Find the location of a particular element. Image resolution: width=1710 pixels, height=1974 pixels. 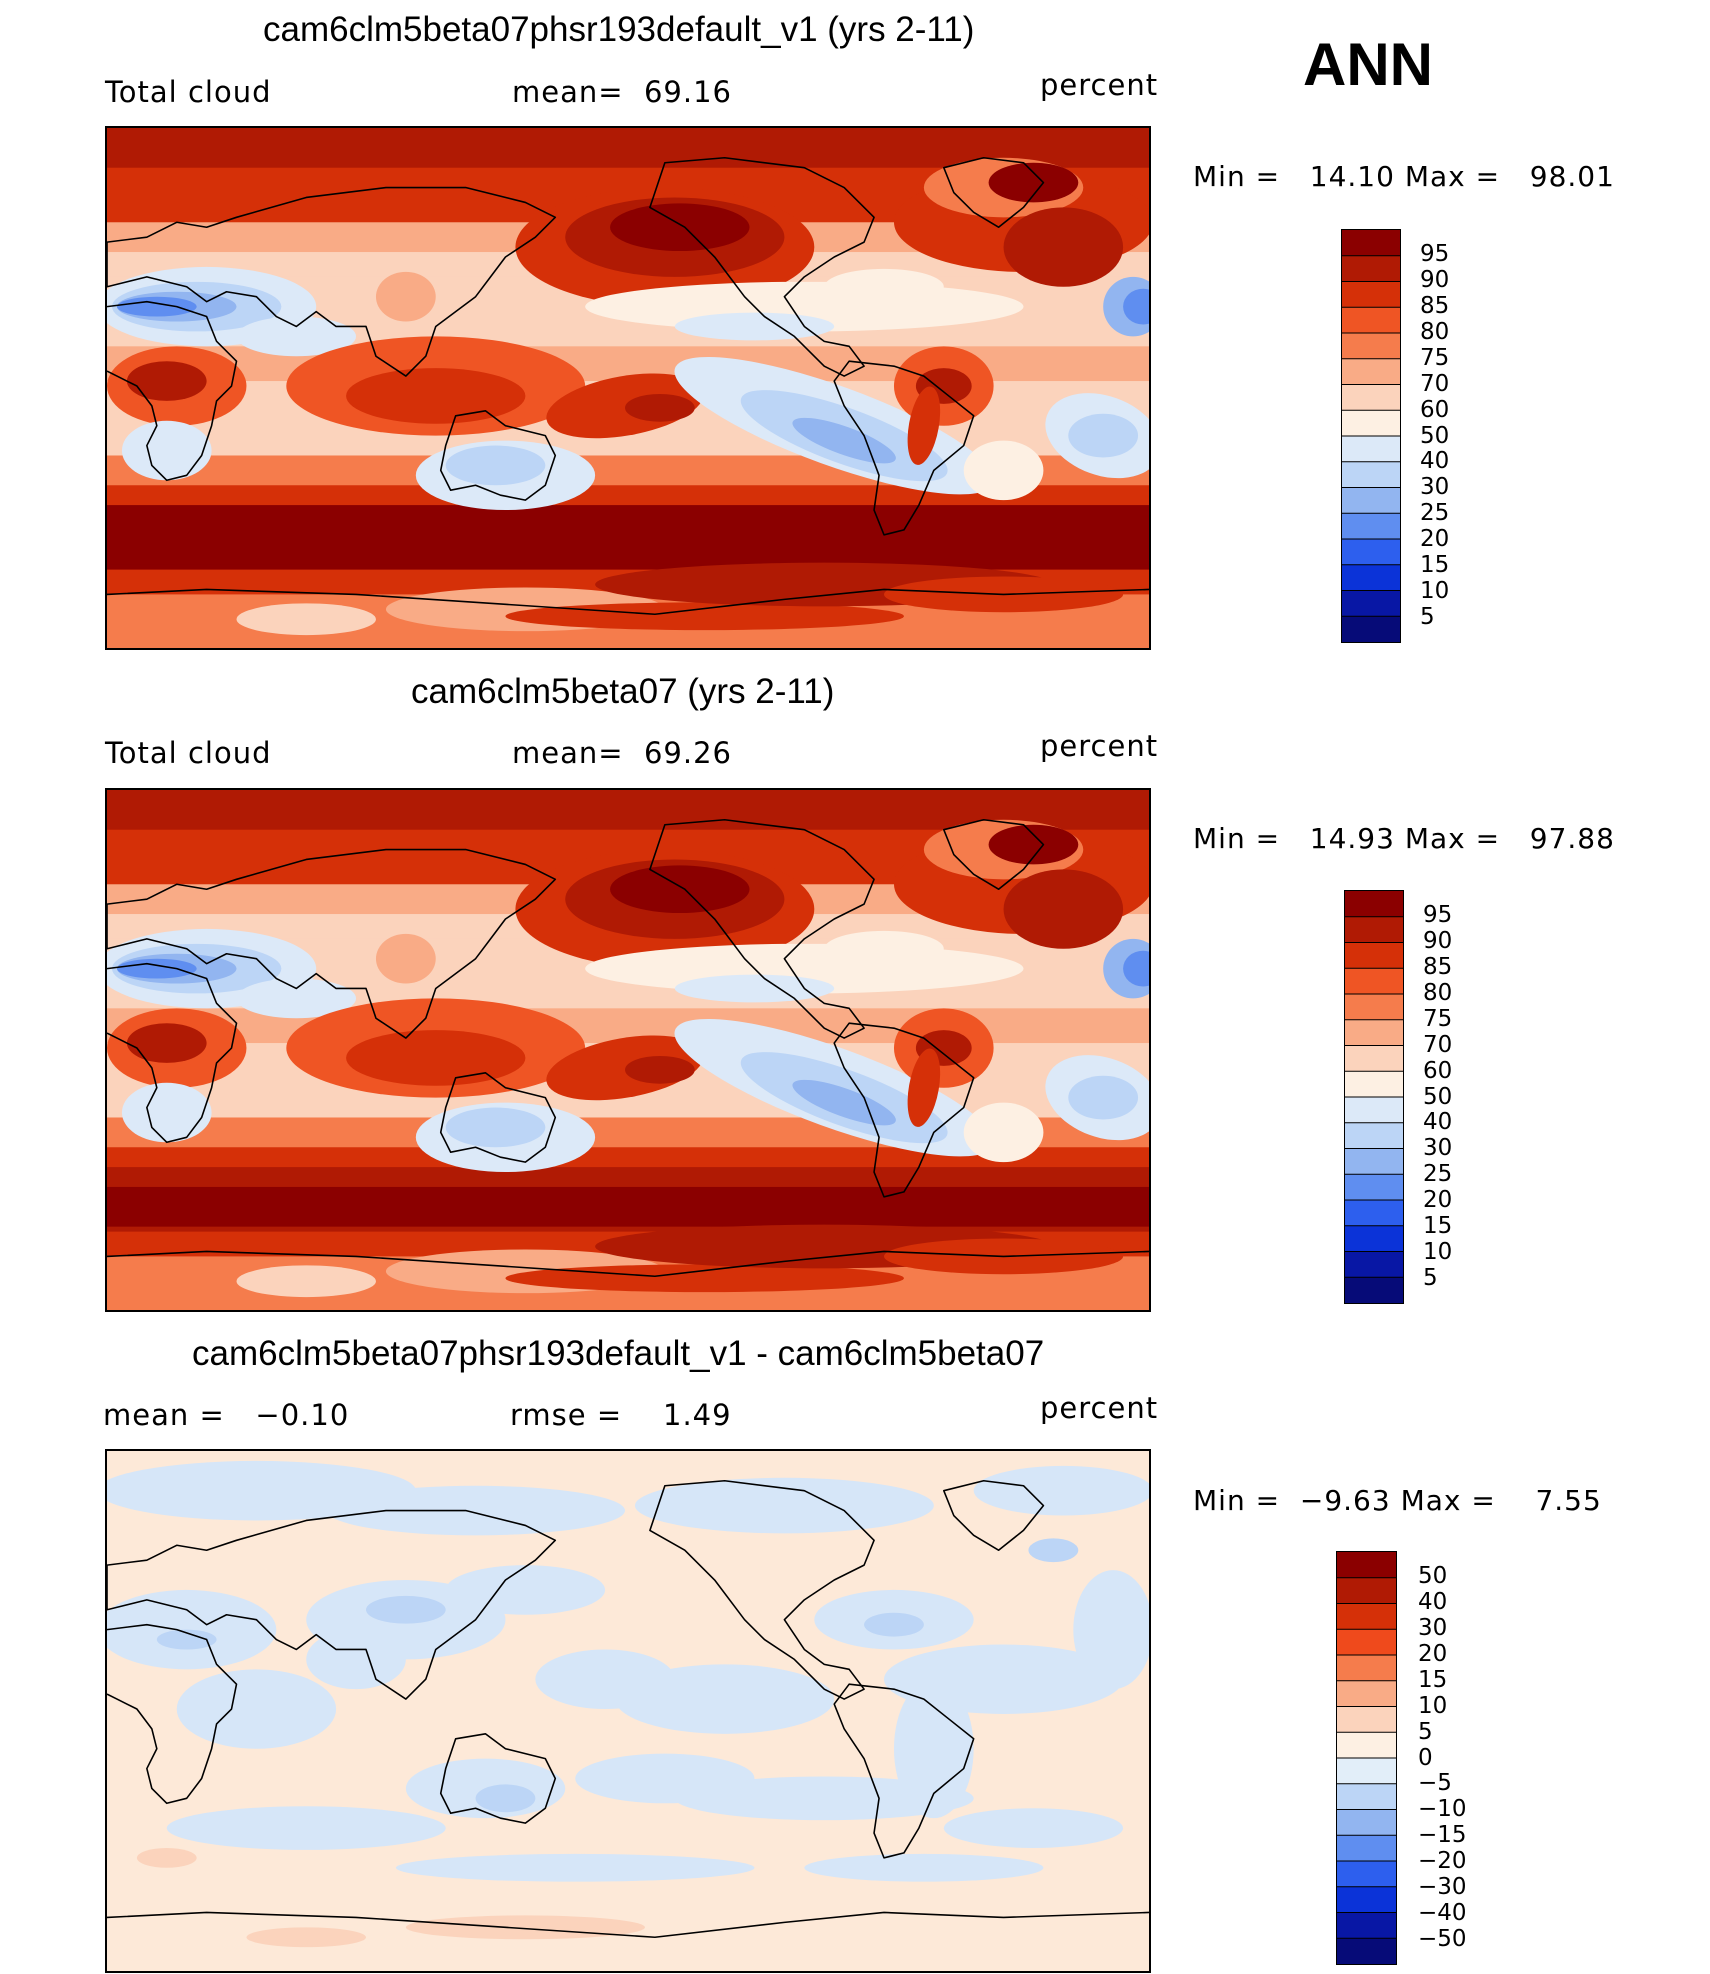

panel2-mean-label: mean= 69.26 is located at coordinates (622, 753).